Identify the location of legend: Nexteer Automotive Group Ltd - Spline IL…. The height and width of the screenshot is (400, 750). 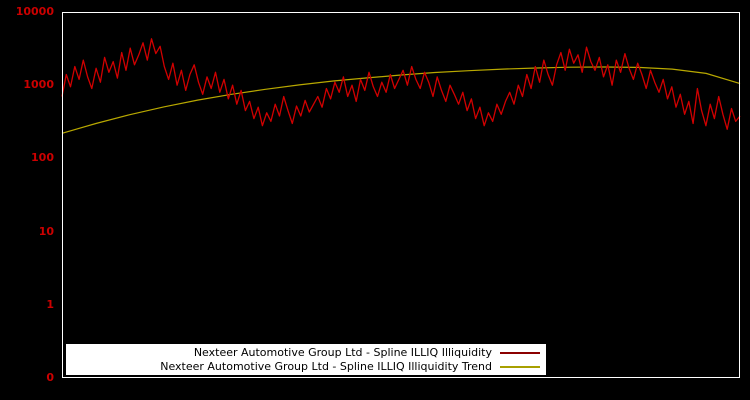
(306, 359).